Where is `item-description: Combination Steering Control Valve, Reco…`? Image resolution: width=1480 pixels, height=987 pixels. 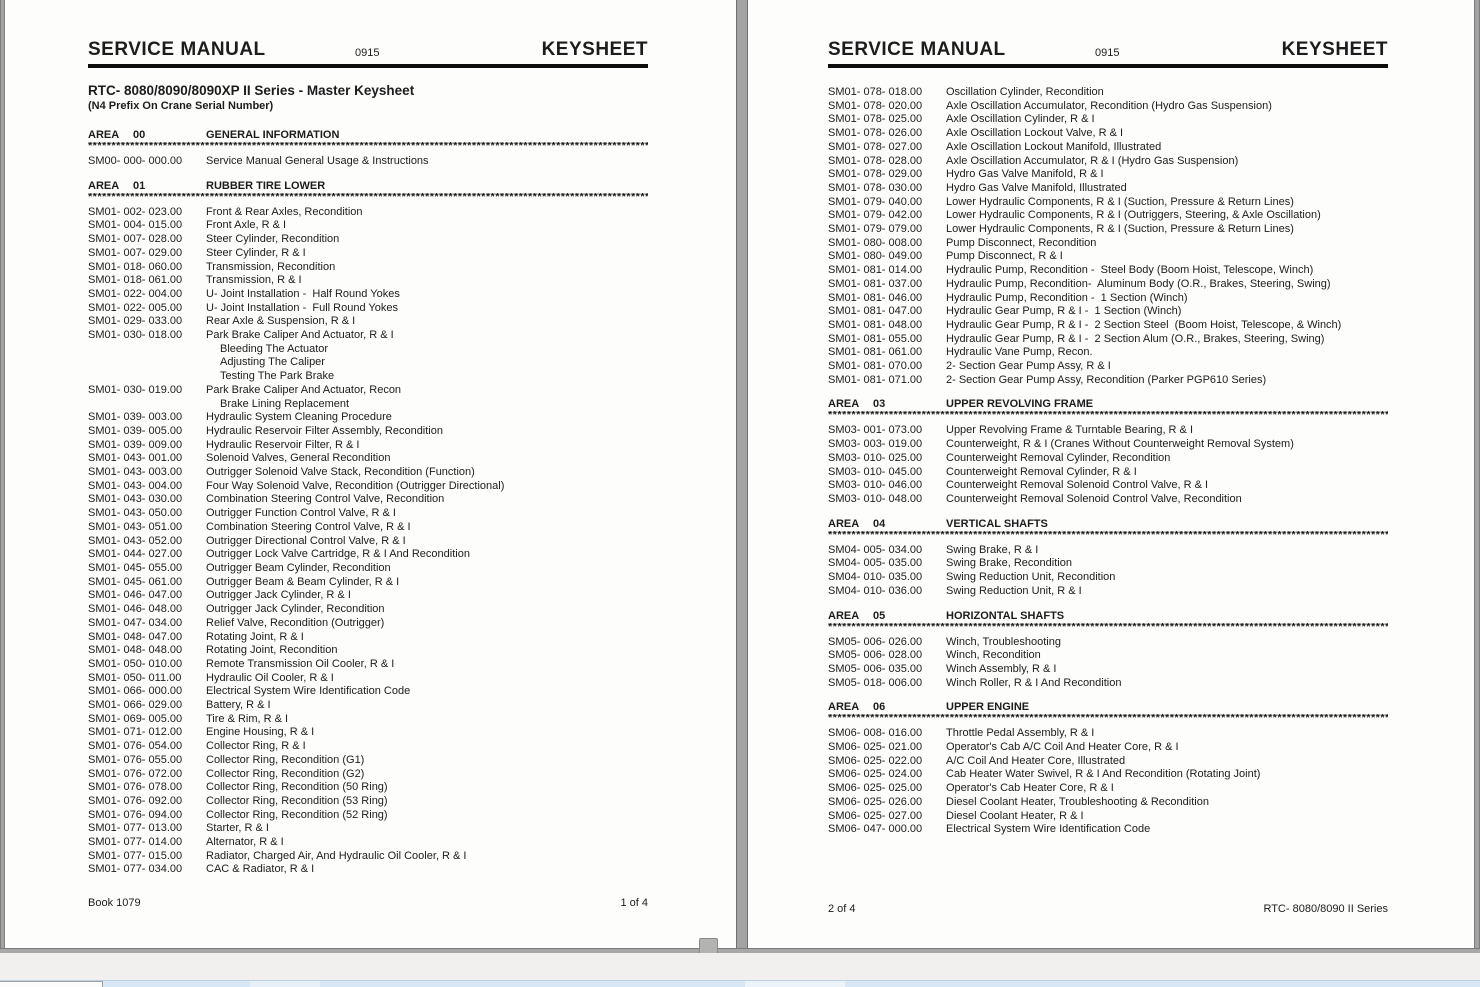 item-description: Combination Steering Control Valve, Reco… is located at coordinates (325, 499).